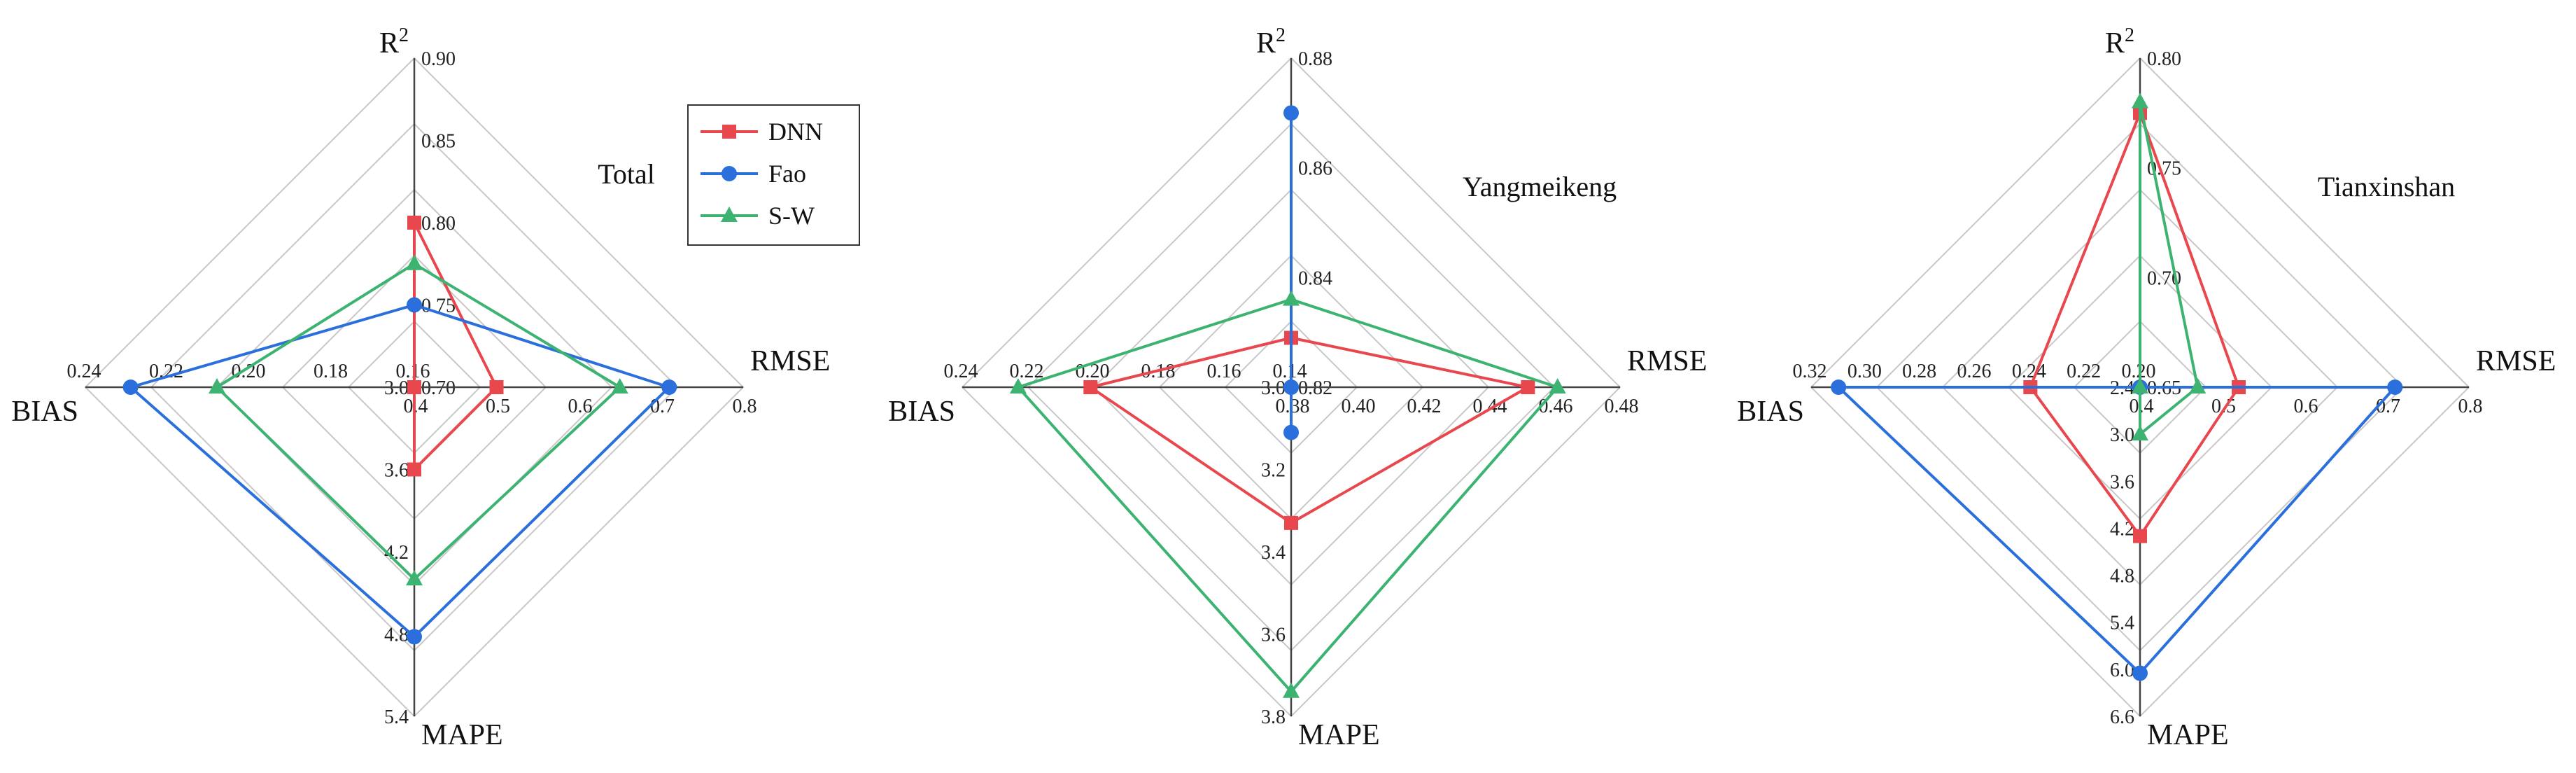 Image resolution: width=2576 pixels, height=773 pixels. What do you see at coordinates (249, 371) in the screenshot?
I see `tick-label-bias: 0.20` at bounding box center [249, 371].